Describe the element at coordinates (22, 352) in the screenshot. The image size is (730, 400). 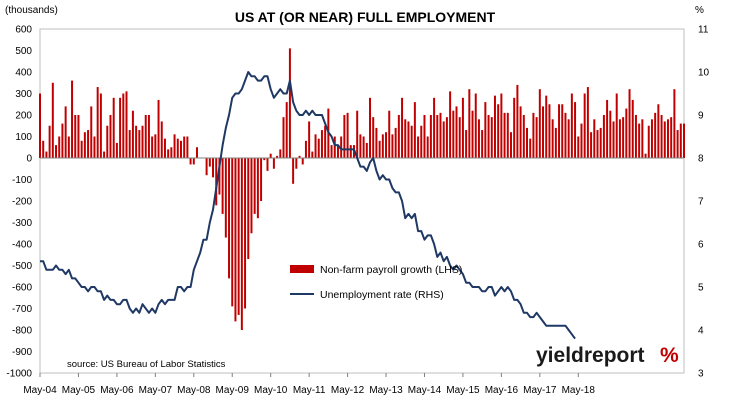
I see `left-tick-label: -900` at that location.